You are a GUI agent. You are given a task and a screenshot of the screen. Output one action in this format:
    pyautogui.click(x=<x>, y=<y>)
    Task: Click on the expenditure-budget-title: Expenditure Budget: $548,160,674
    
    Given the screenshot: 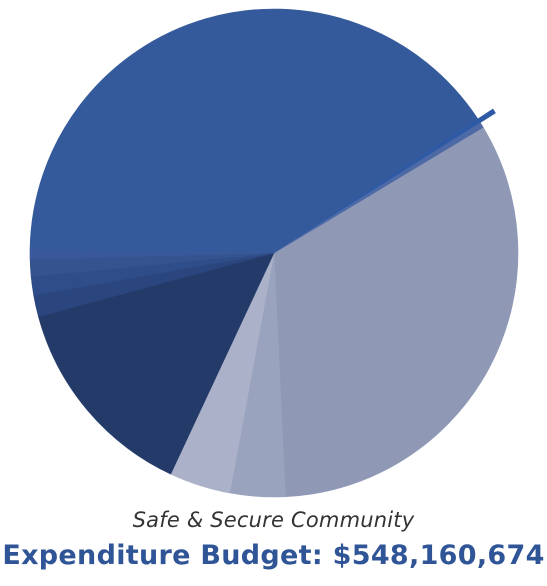 What is the action you would take?
    pyautogui.click(x=273, y=555)
    